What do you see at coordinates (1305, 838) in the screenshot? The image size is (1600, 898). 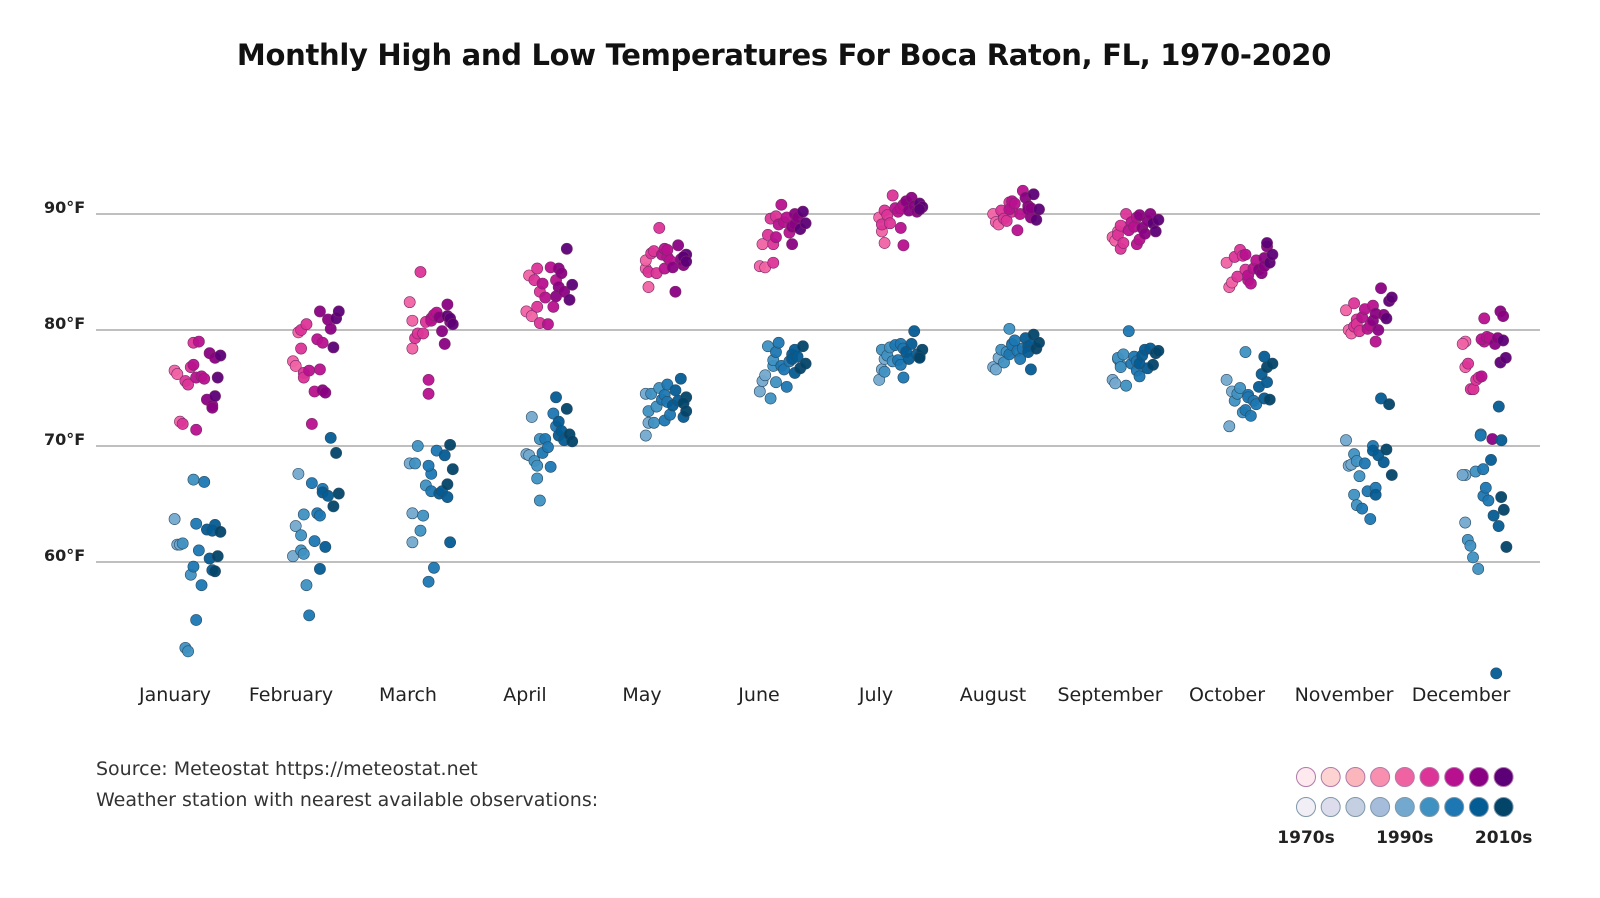 I see `legend-label: 1970s` at bounding box center [1305, 838].